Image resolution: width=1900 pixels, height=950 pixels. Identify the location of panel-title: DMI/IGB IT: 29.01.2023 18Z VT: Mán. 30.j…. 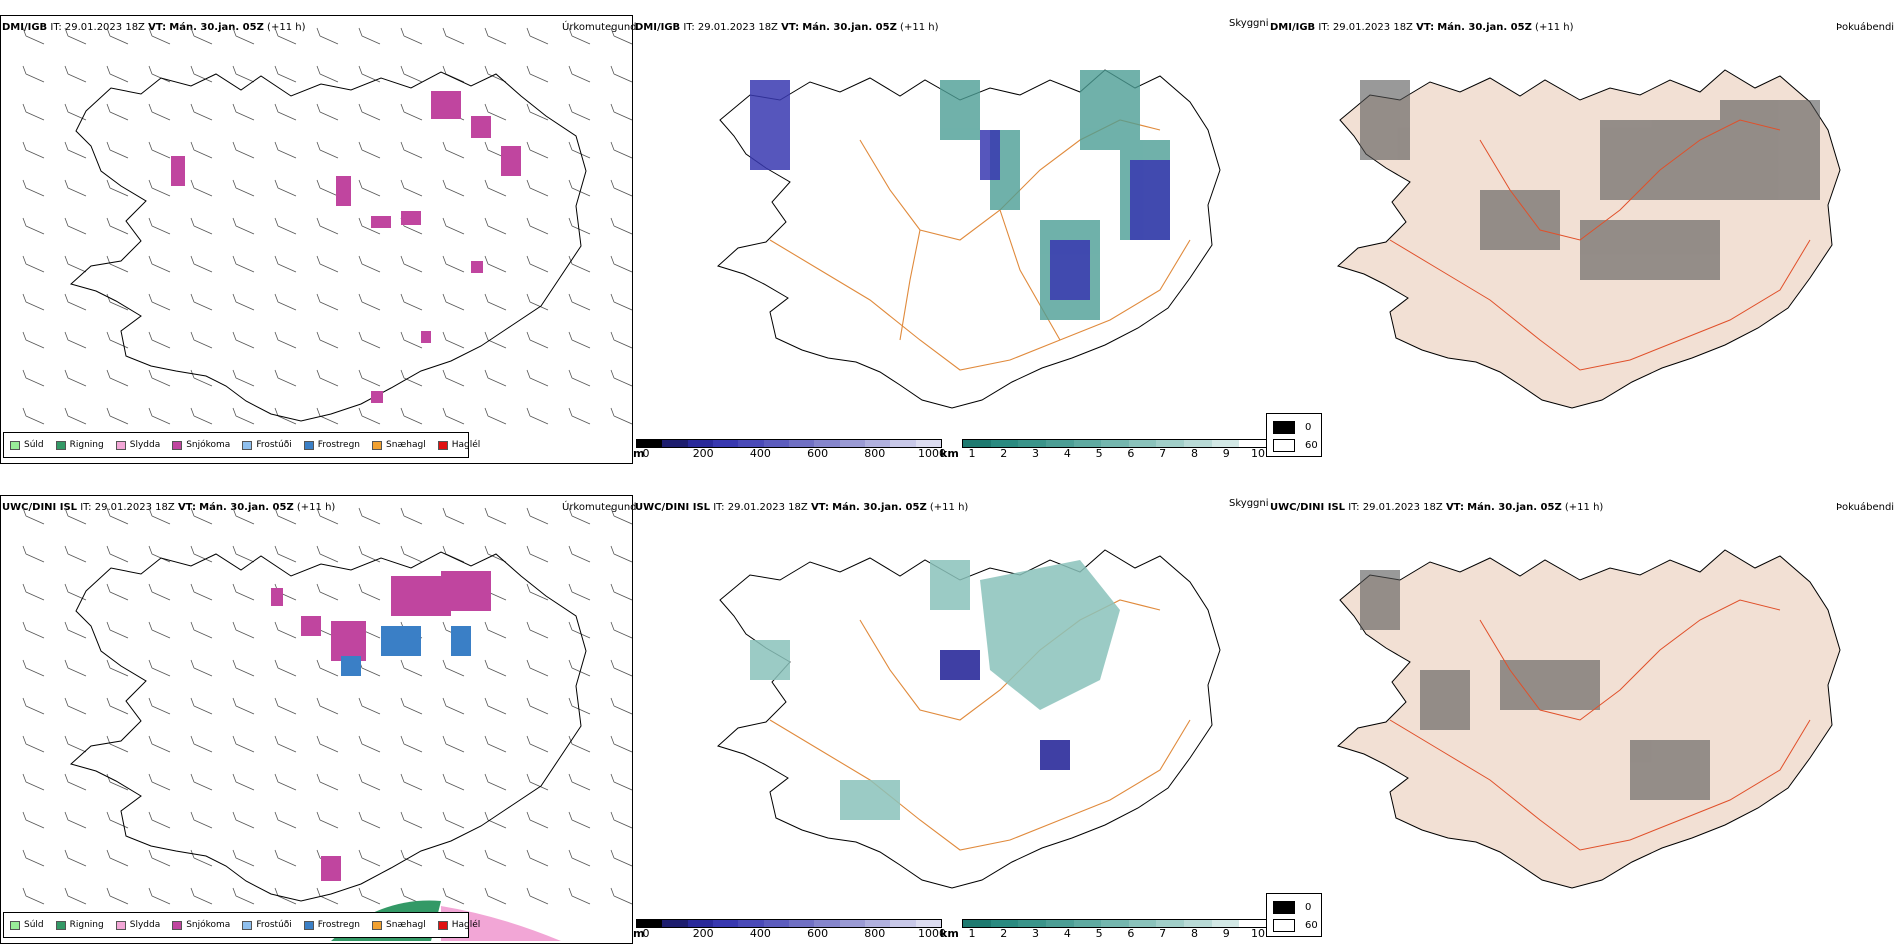
(154, 27).